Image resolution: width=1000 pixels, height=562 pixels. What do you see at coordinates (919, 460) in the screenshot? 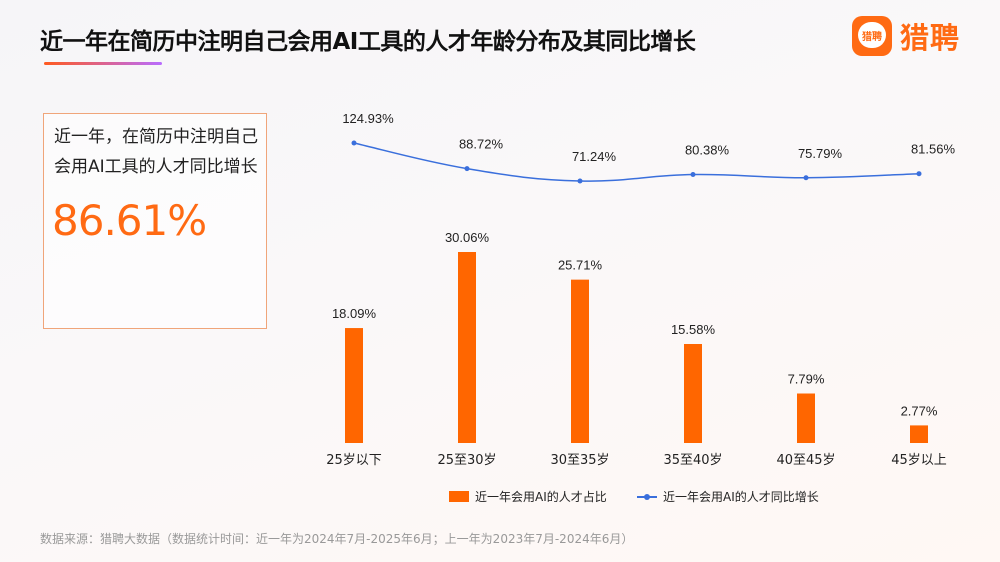
I see `category-label: 45岁以上` at bounding box center [919, 460].